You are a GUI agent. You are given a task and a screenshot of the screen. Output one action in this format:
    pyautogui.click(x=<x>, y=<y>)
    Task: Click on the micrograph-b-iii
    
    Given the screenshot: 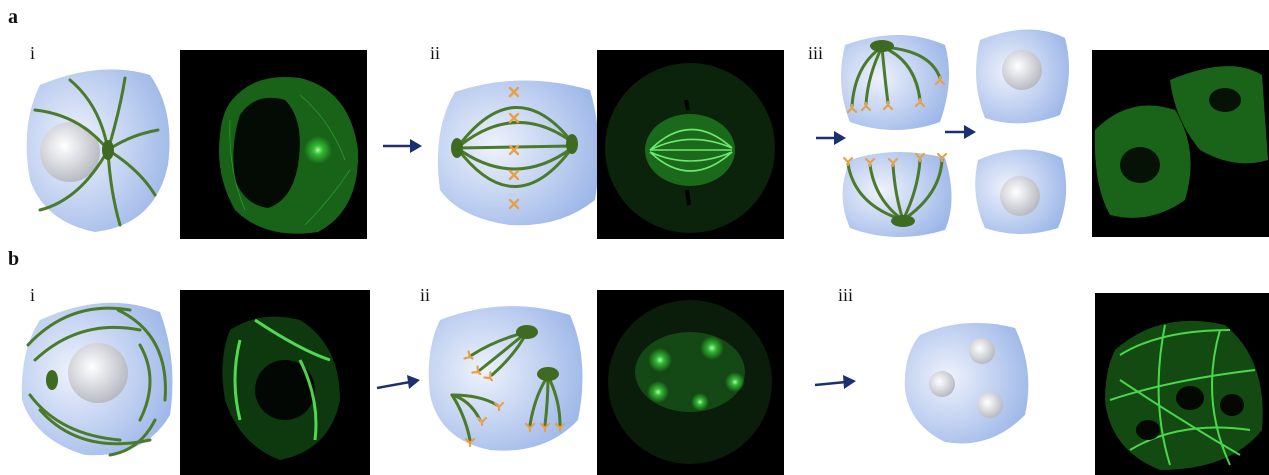 What is the action you would take?
    pyautogui.click(x=1182, y=384)
    